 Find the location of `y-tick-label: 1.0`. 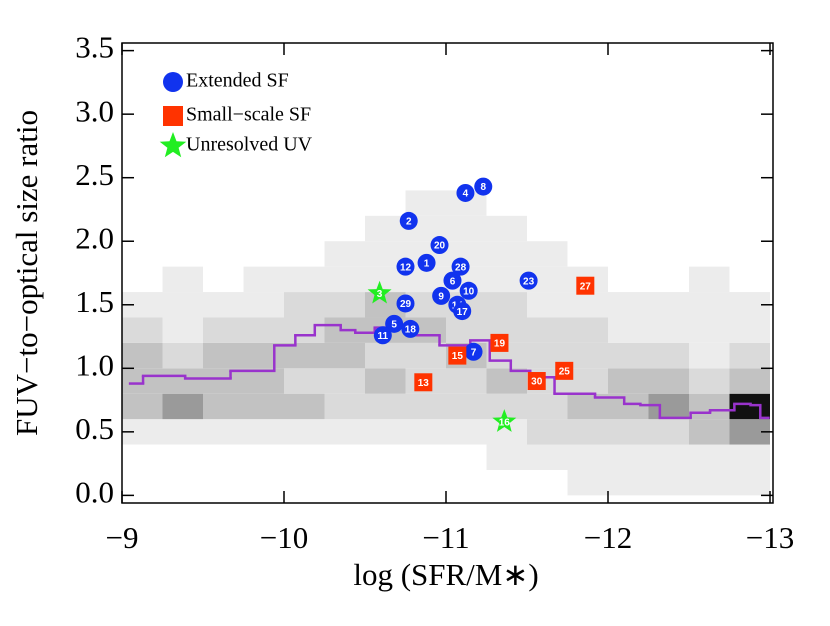

y-tick-label: 1.0 is located at coordinates (94, 364).